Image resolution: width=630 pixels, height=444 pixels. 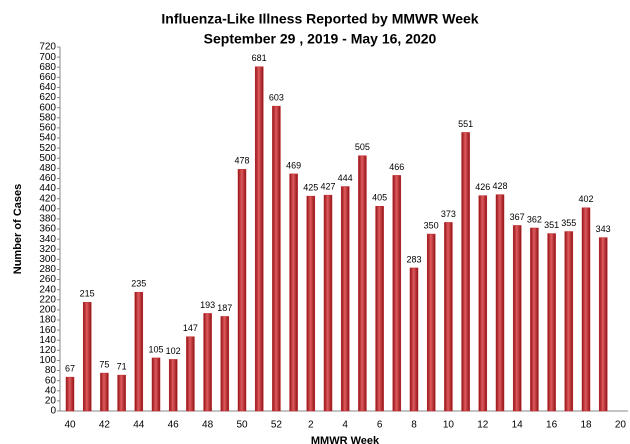 I want to click on x-tick-label: 14, so click(x=518, y=425).